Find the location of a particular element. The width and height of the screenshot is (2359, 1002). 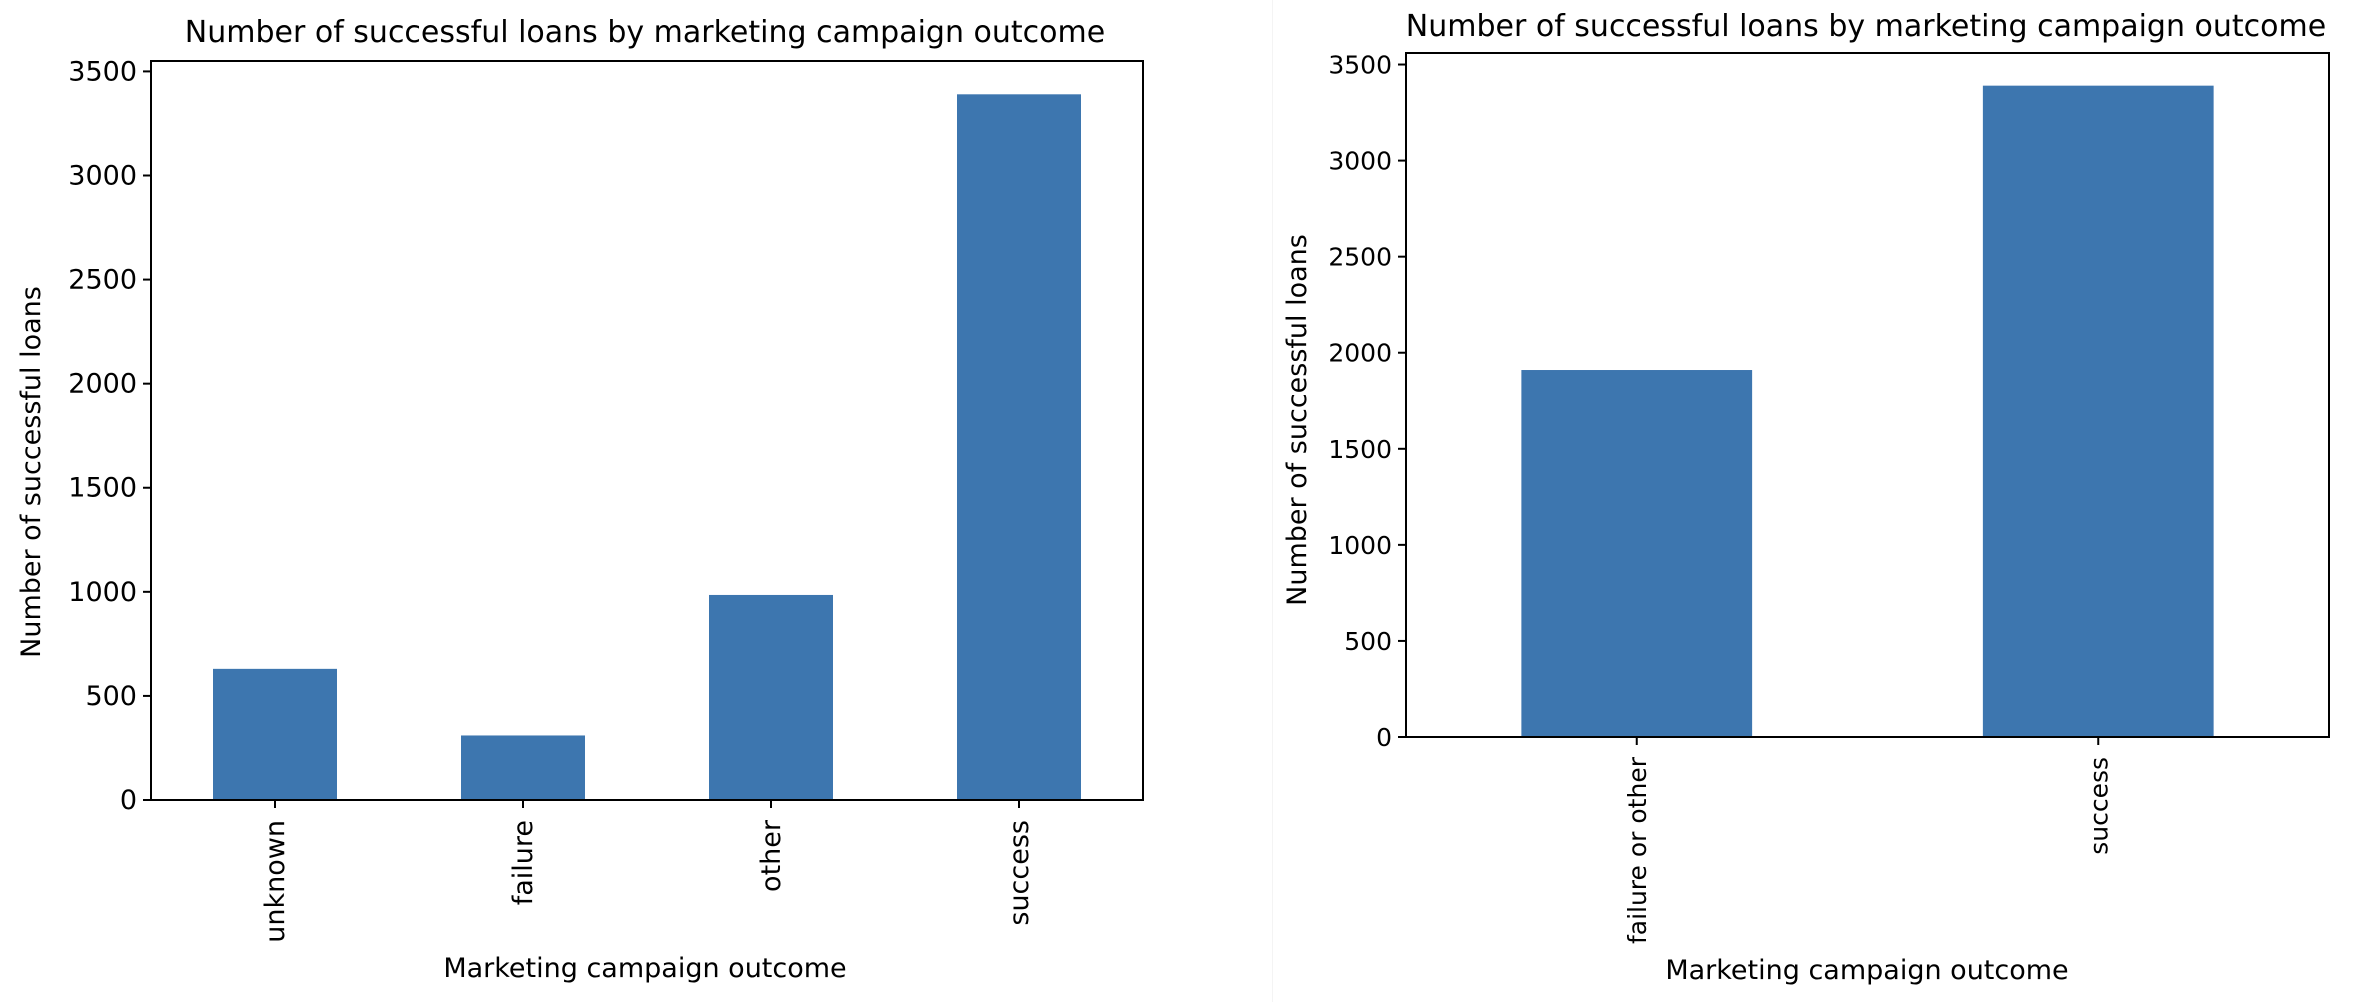

bar-unknown is located at coordinates (275, 734).